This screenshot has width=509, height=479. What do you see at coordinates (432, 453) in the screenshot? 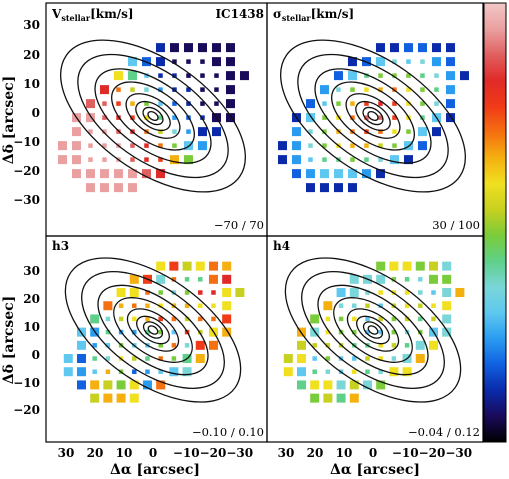
I see `xtick-label: −10−20−30` at bounding box center [432, 453].